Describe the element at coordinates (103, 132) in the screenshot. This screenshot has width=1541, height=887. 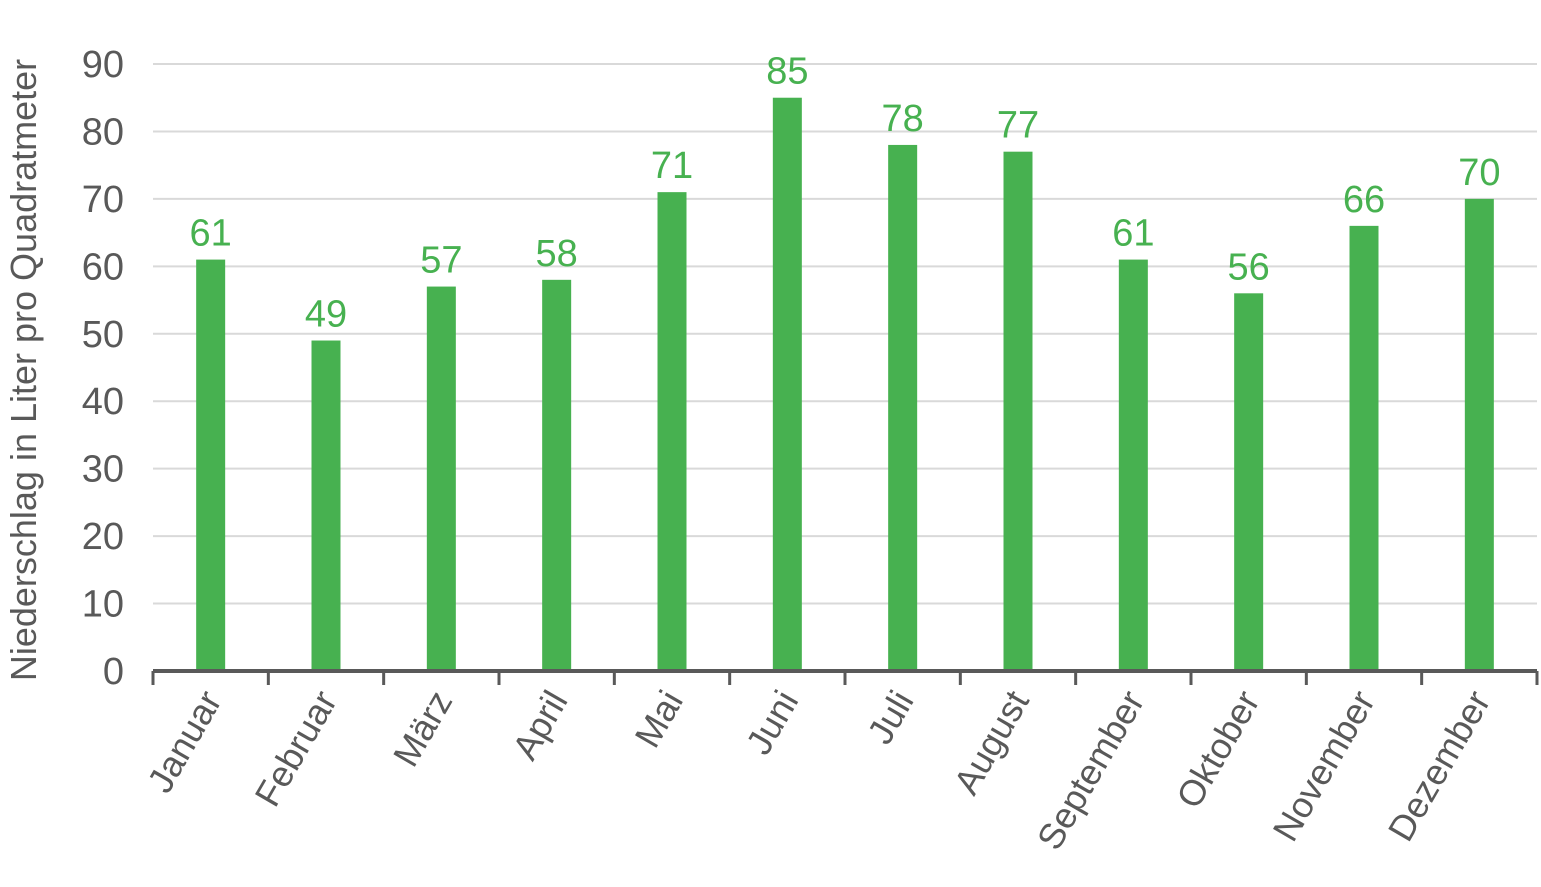
I see `y-tick-label: 80` at that location.